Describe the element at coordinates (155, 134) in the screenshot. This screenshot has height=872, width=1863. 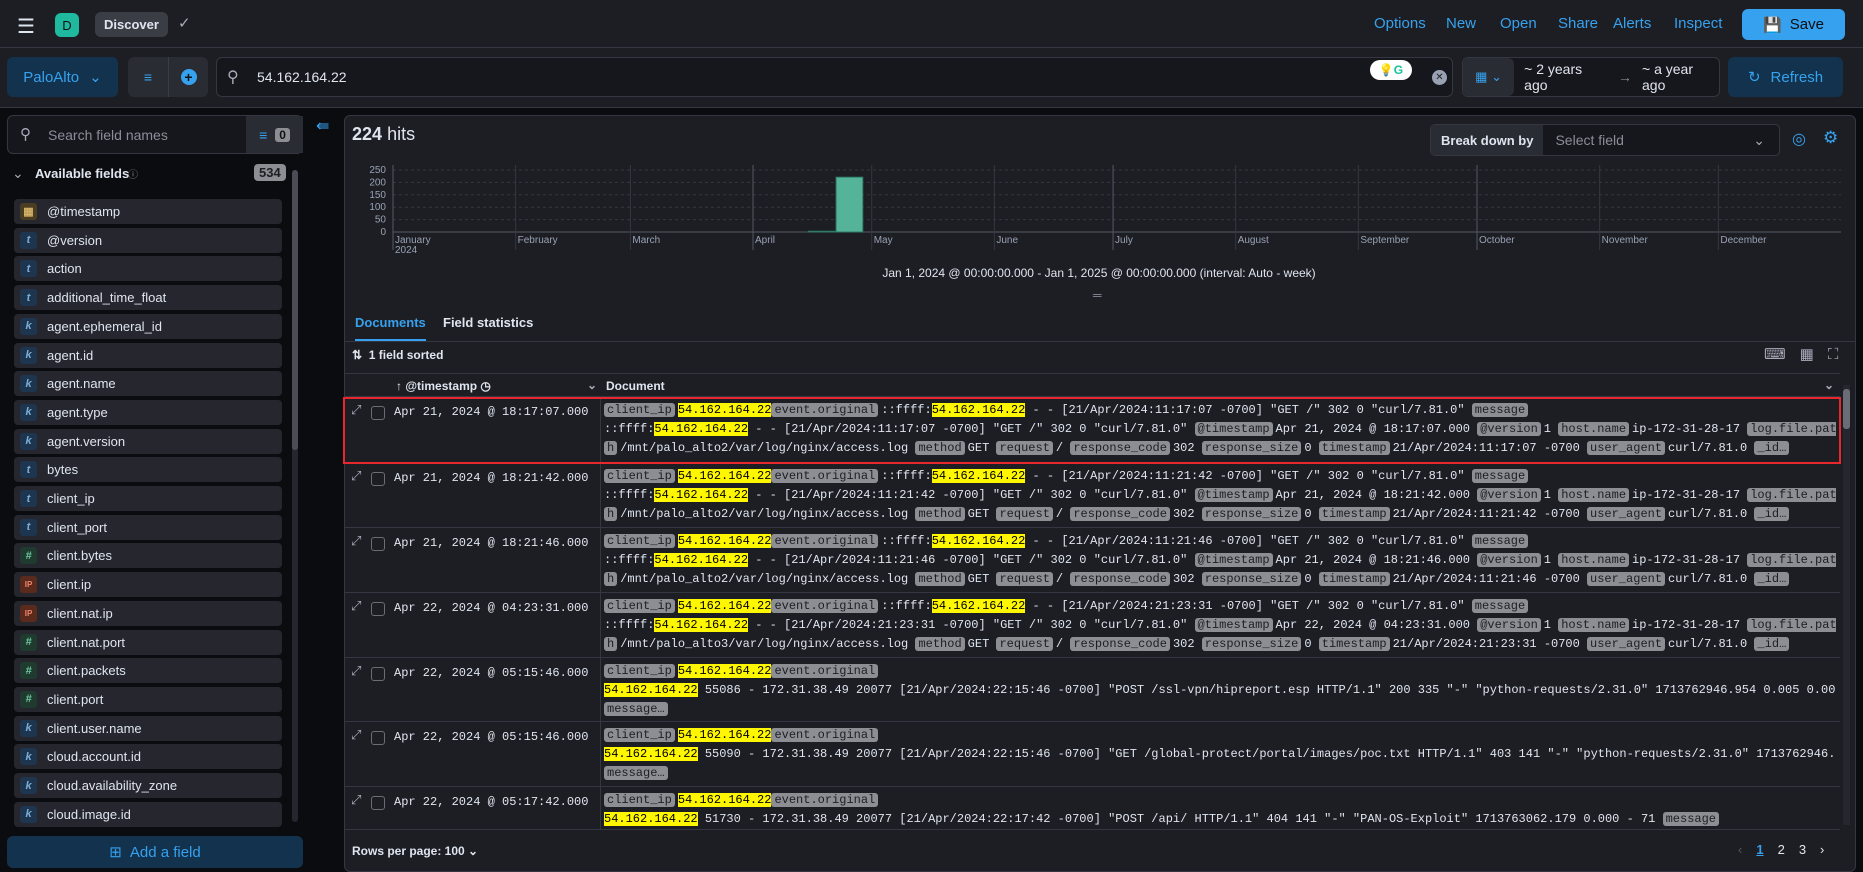
I see `field-search-input: ⚲ Search field names ≡ 0` at that location.